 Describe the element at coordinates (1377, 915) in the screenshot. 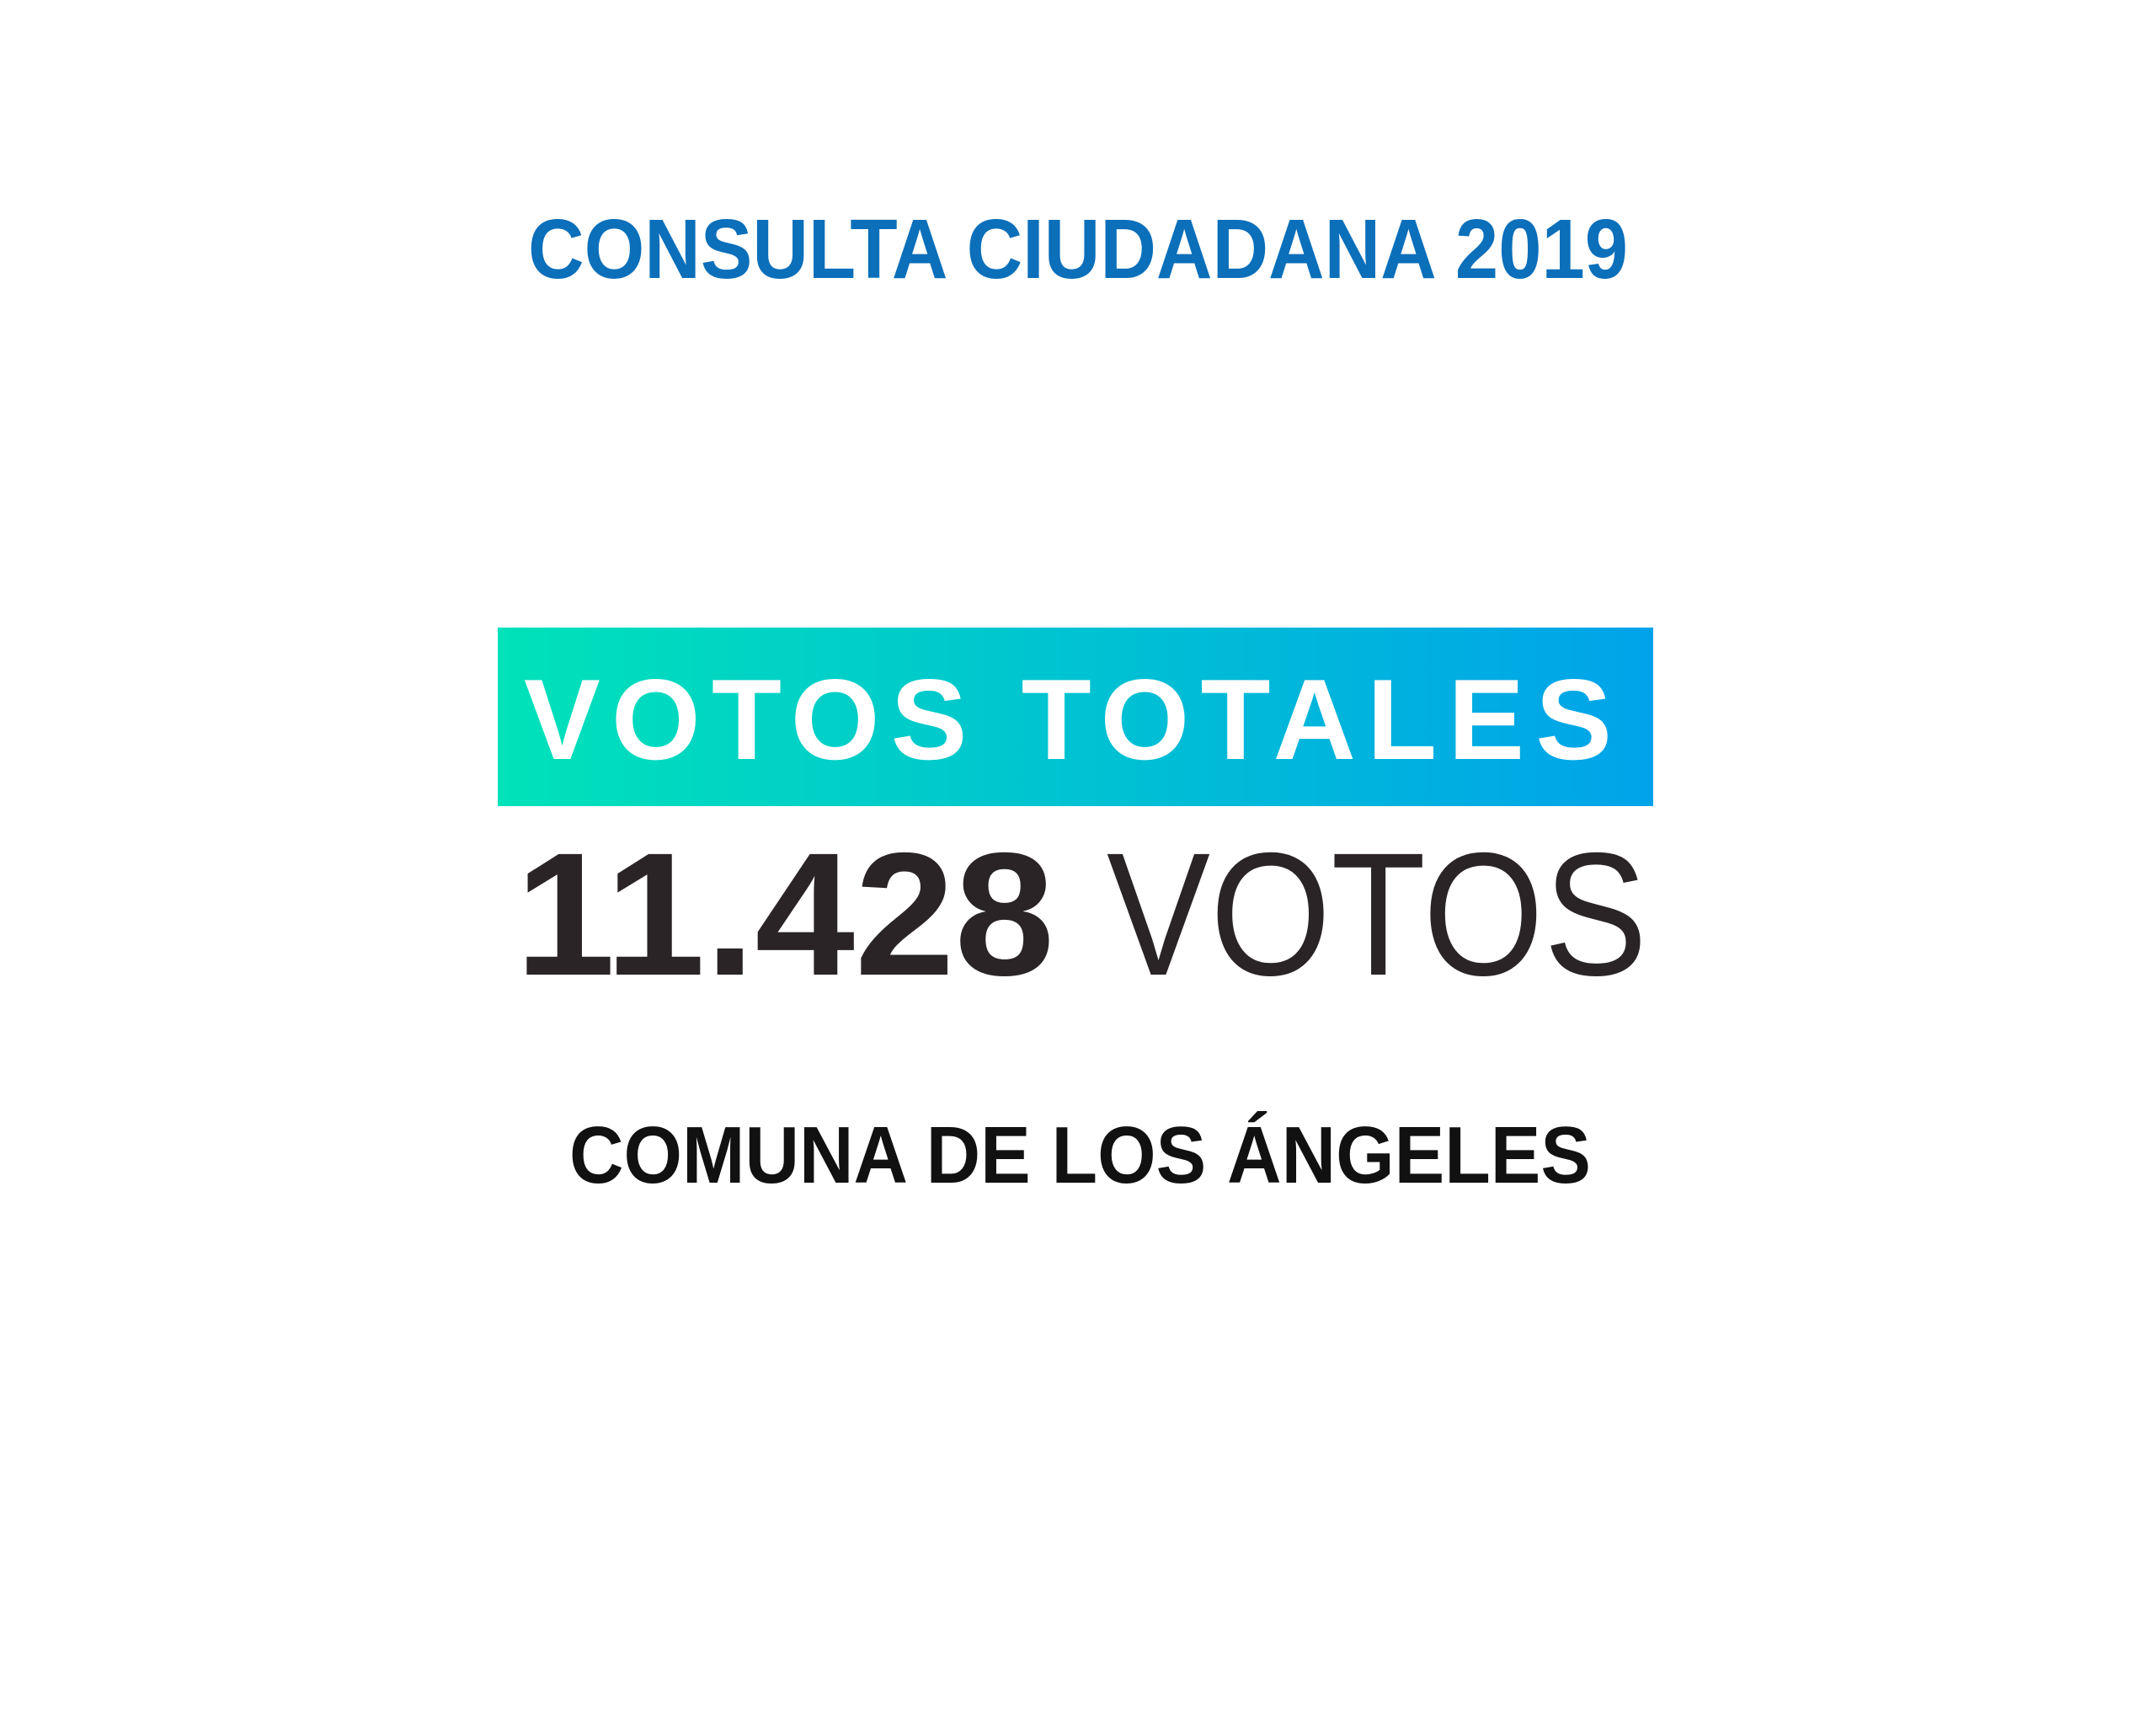

I see `total-unit: VOTOS` at that location.